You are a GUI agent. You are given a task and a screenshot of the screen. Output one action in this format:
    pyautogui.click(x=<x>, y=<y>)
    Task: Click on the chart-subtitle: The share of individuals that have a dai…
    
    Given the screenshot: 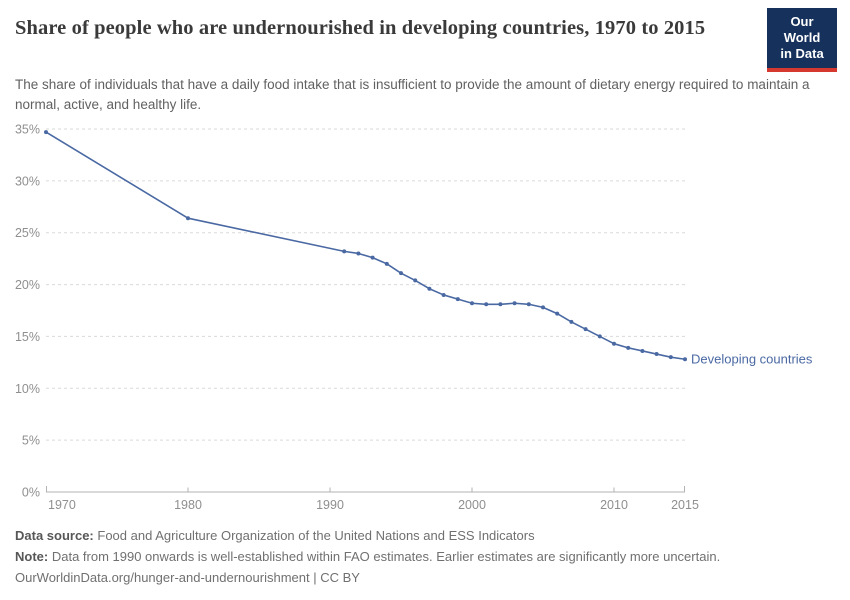 What is the action you would take?
    pyautogui.click(x=412, y=94)
    